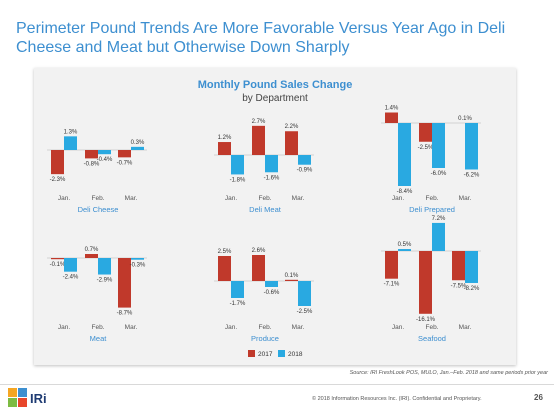 This screenshot has height=416, width=554. What do you see at coordinates (431, 327) in the screenshot?
I see `seafood-tick-label: Feb.` at bounding box center [431, 327].